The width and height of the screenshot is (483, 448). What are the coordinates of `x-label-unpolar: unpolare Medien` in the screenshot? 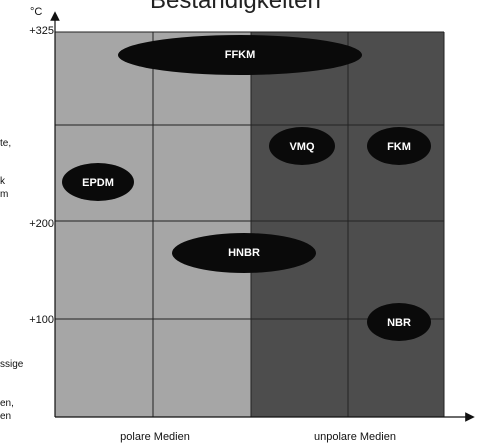 It's located at (355, 437).